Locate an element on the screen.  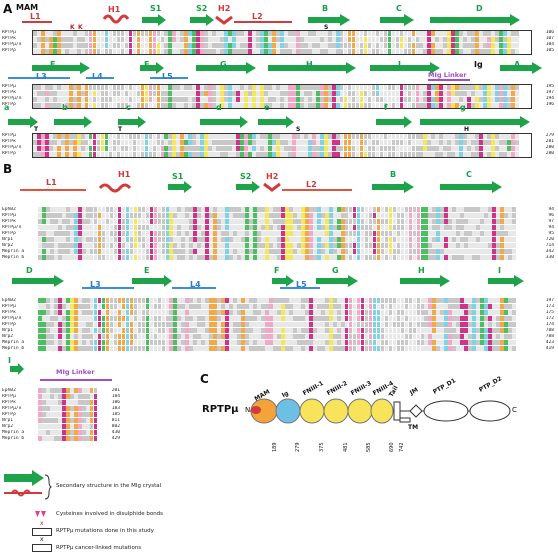
b-alignment-block is located at coordinates (285, 234).